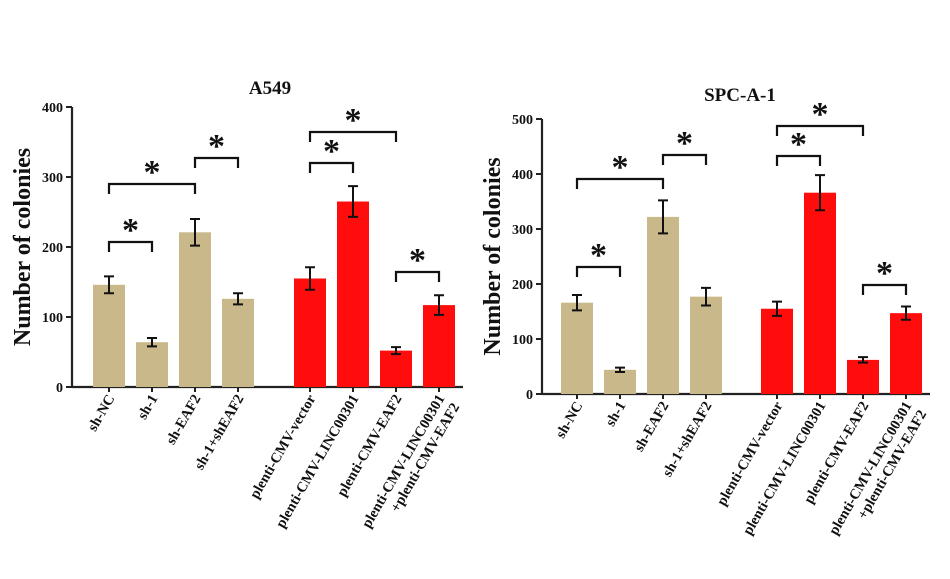 The width and height of the screenshot is (950, 579). Describe the element at coordinates (270, 88) in the screenshot. I see `chart-title: A549` at that location.